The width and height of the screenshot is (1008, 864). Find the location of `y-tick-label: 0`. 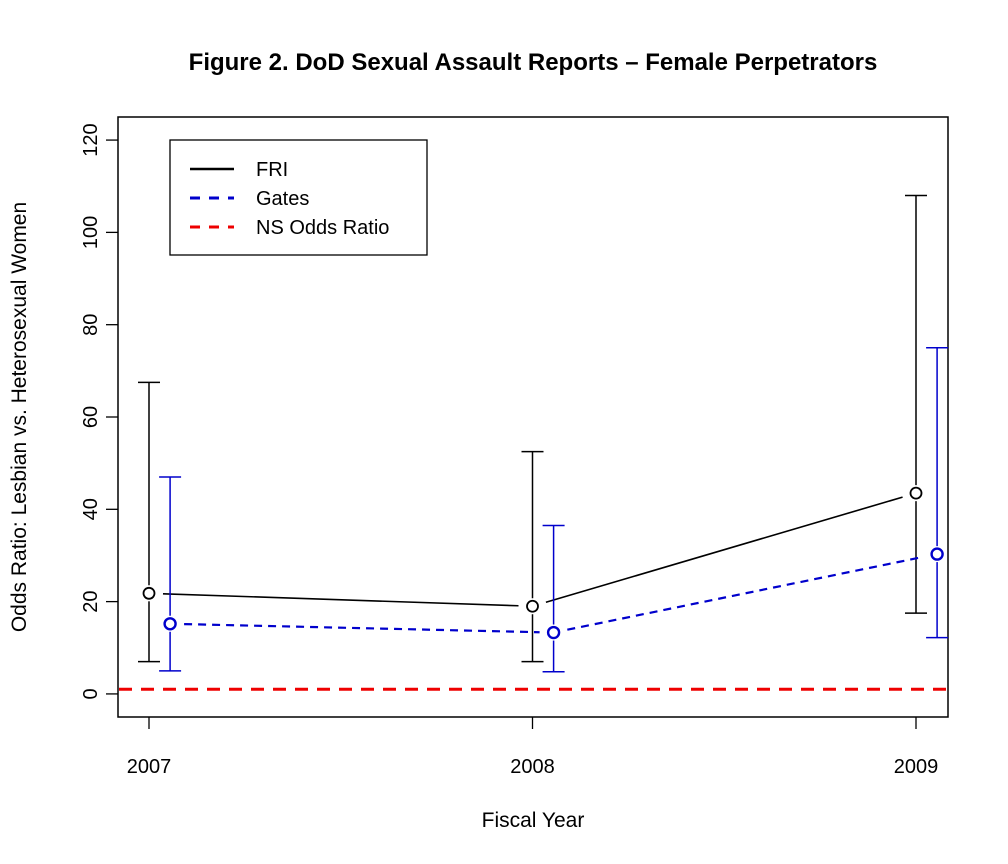

y-tick-label: 0 is located at coordinates (91, 693).